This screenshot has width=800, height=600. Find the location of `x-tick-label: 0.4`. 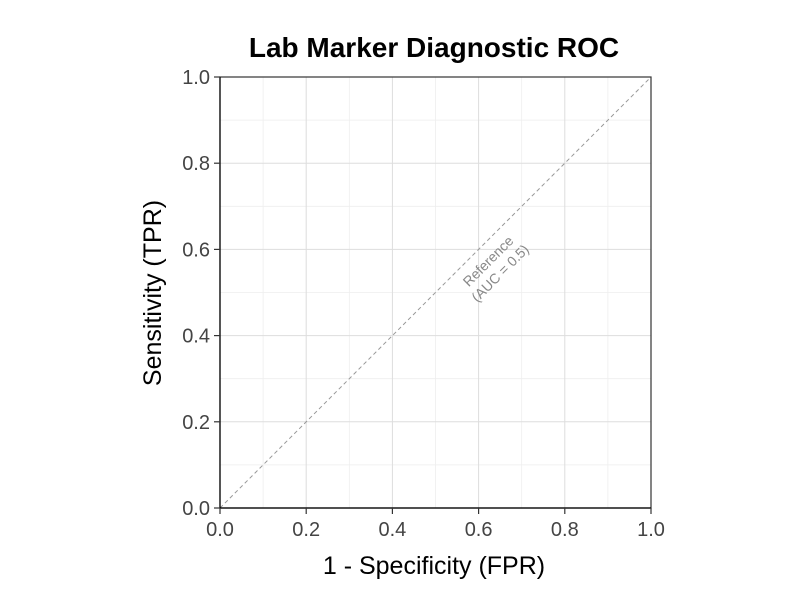

x-tick-label: 0.4 is located at coordinates (392, 530).